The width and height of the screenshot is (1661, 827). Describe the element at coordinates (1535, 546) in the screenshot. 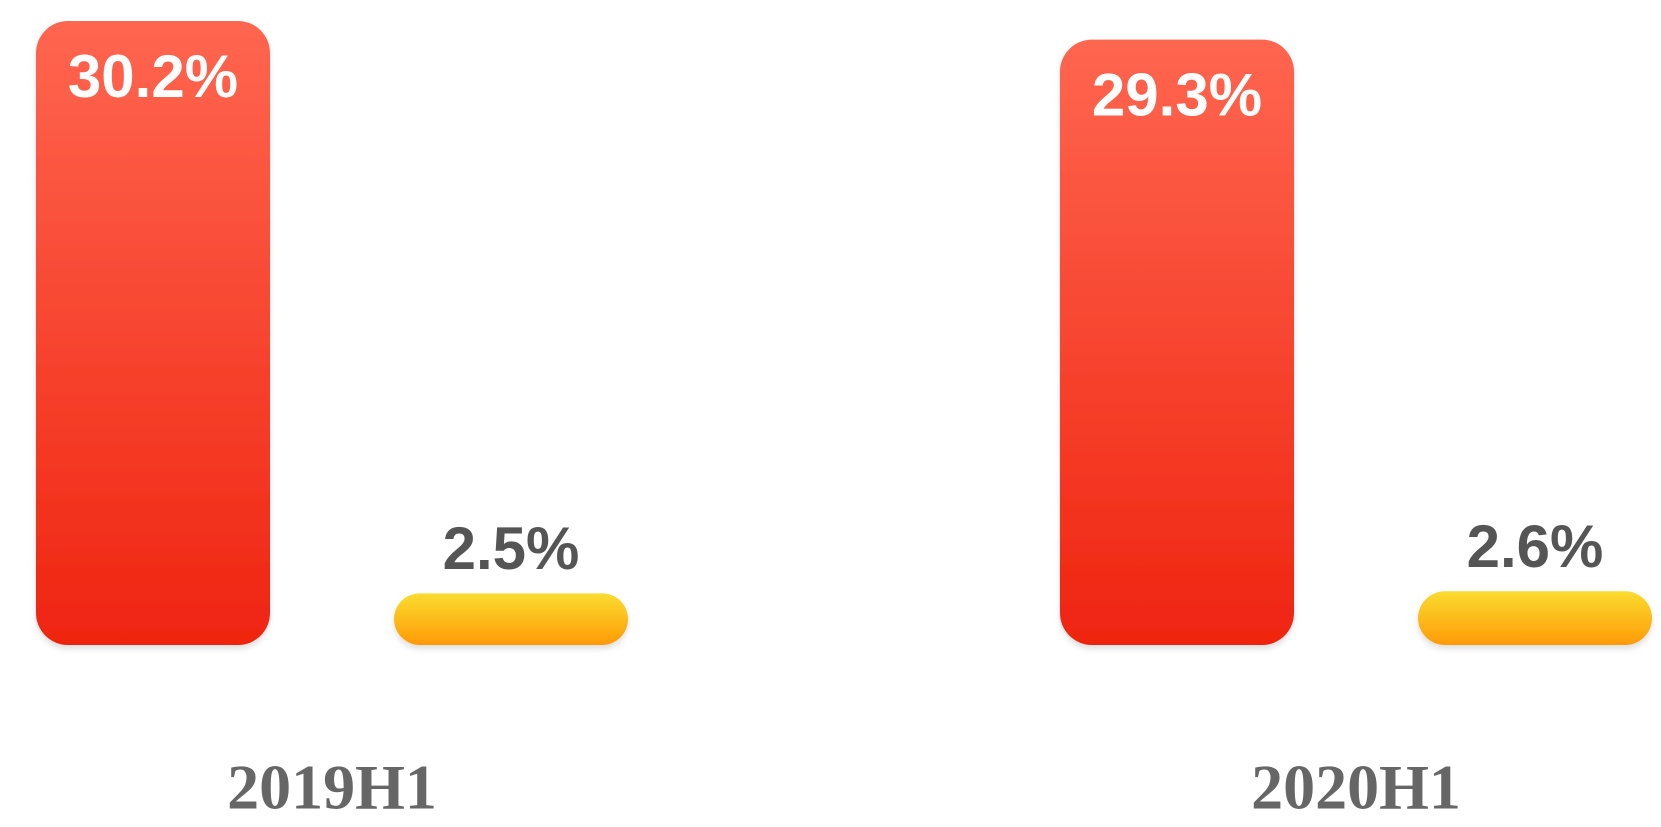

I see `value-label: 2.6%` at that location.